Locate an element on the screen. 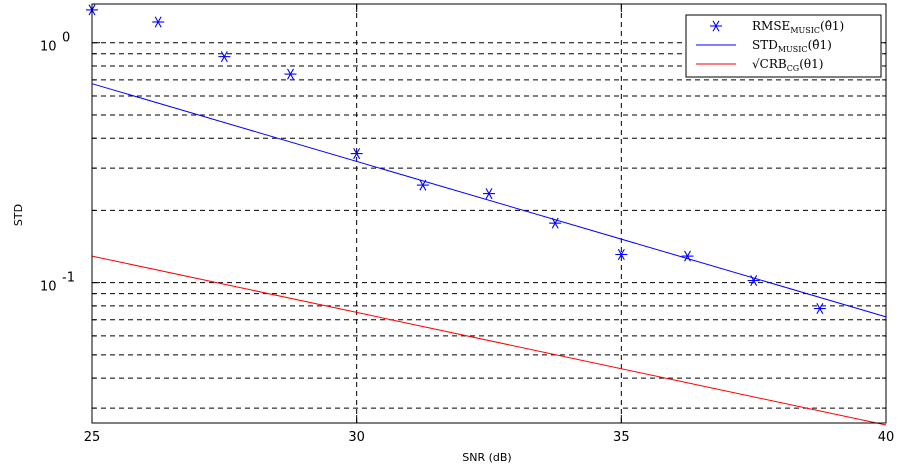  y-tick-label-exponent: 0 is located at coordinates (66, 38).